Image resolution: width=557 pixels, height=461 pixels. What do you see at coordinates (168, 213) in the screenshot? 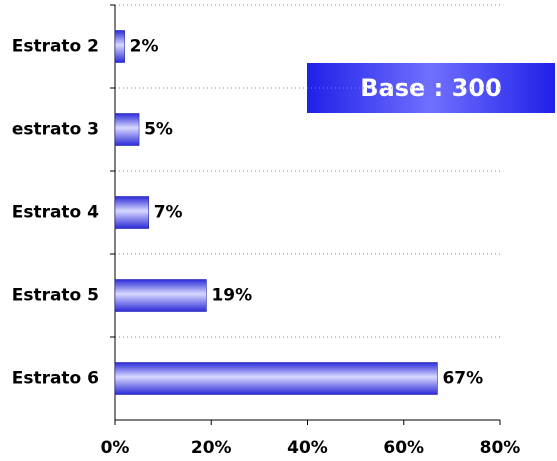
I see `value-label: 7%` at bounding box center [168, 213].